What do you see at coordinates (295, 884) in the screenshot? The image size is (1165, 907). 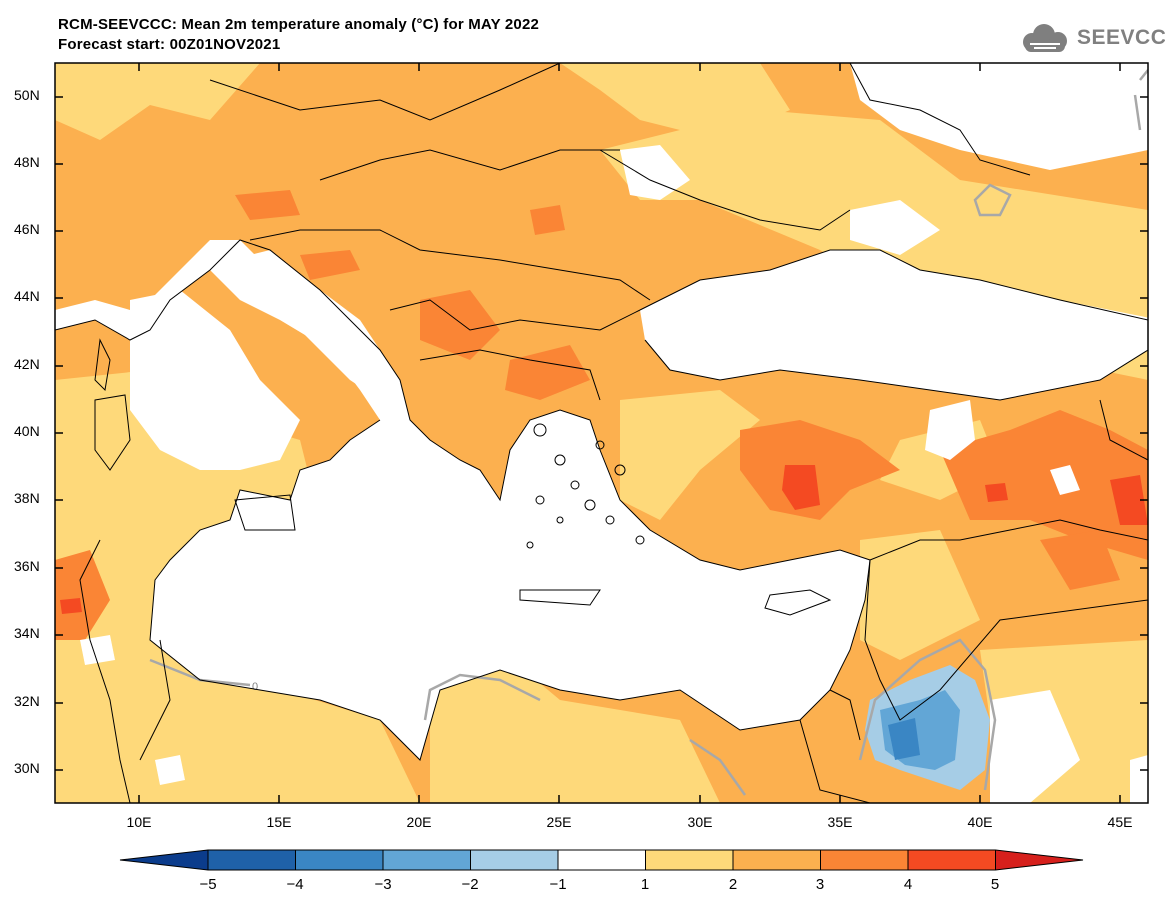 I see `colorbar-tick-label: −4` at bounding box center [295, 884].